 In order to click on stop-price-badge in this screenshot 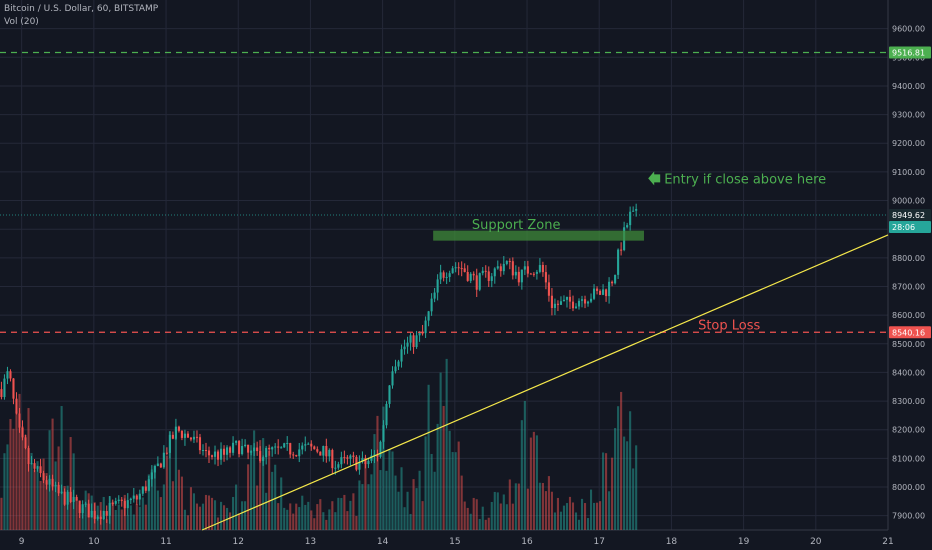, I will do `click(910, 332)`.